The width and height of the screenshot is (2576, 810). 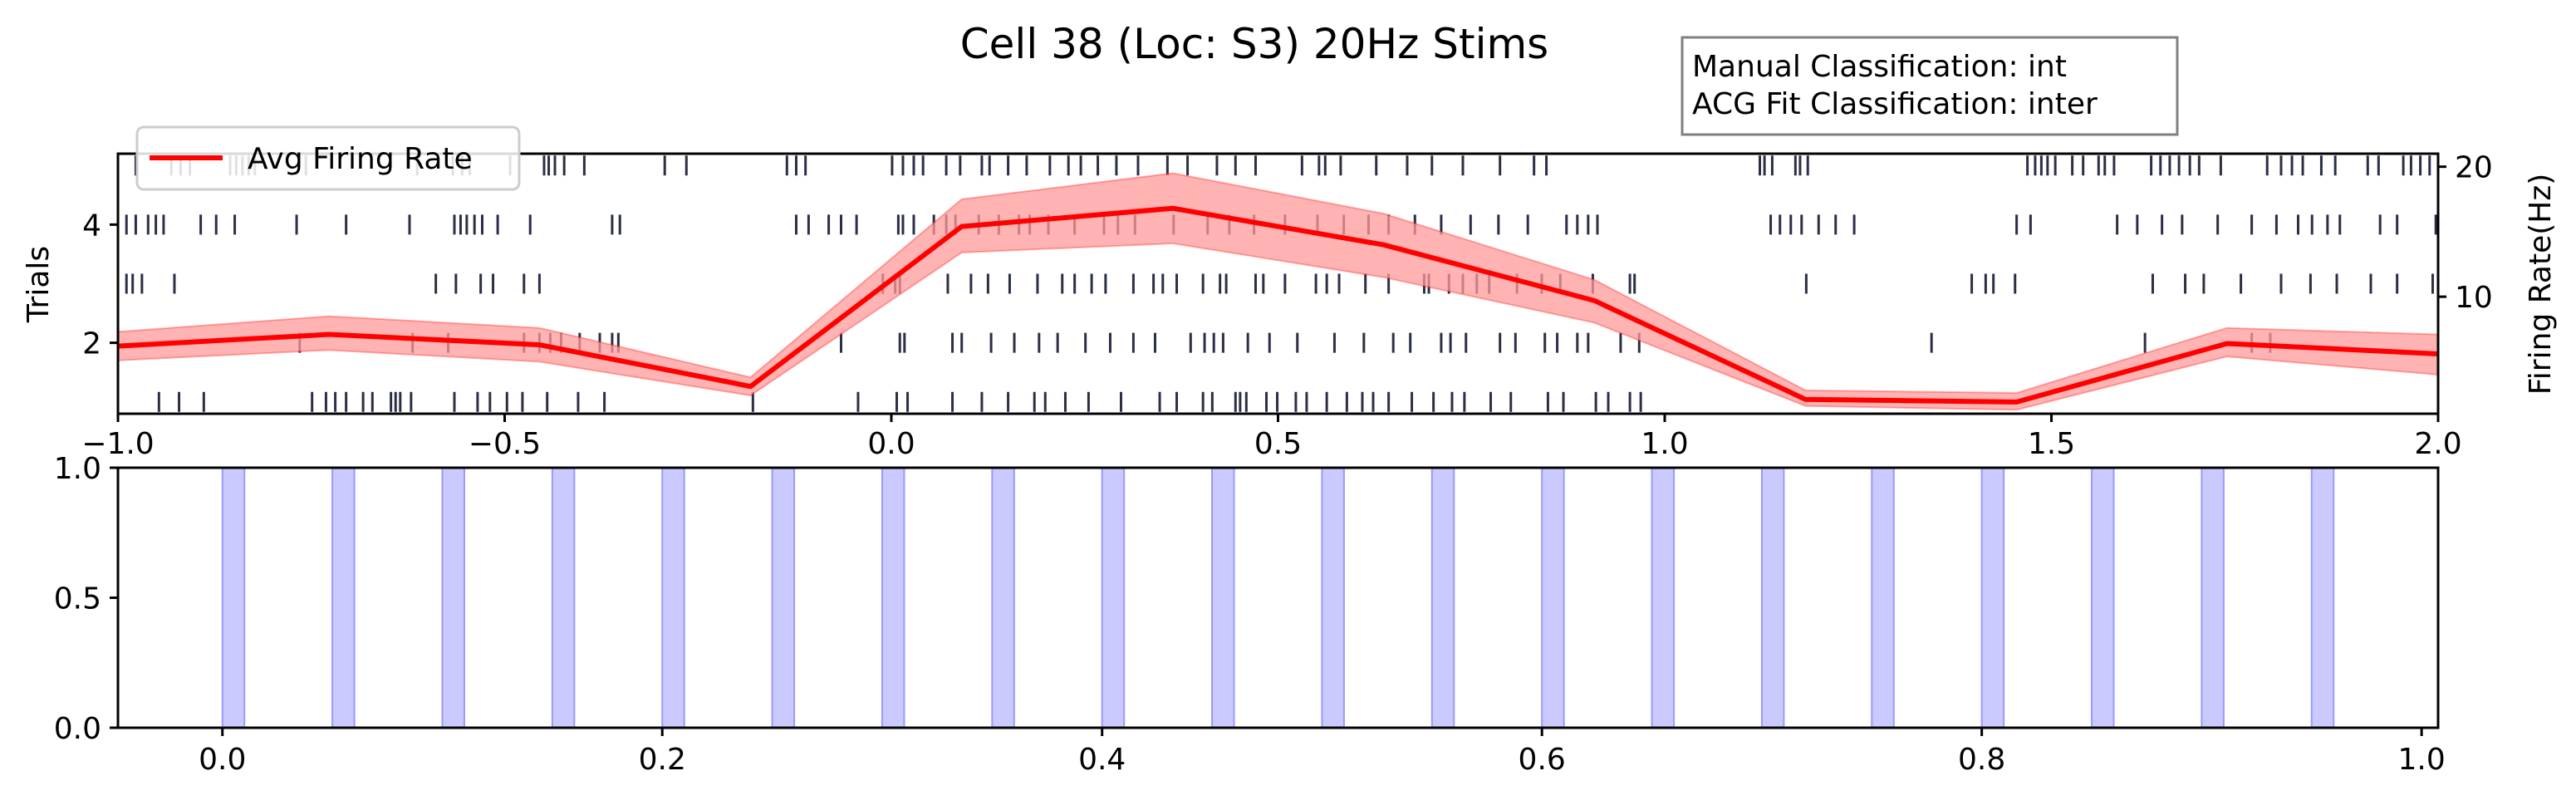 What do you see at coordinates (1879, 67) in the screenshot?
I see `info-box-manual: Manual Classification: int` at bounding box center [1879, 67].